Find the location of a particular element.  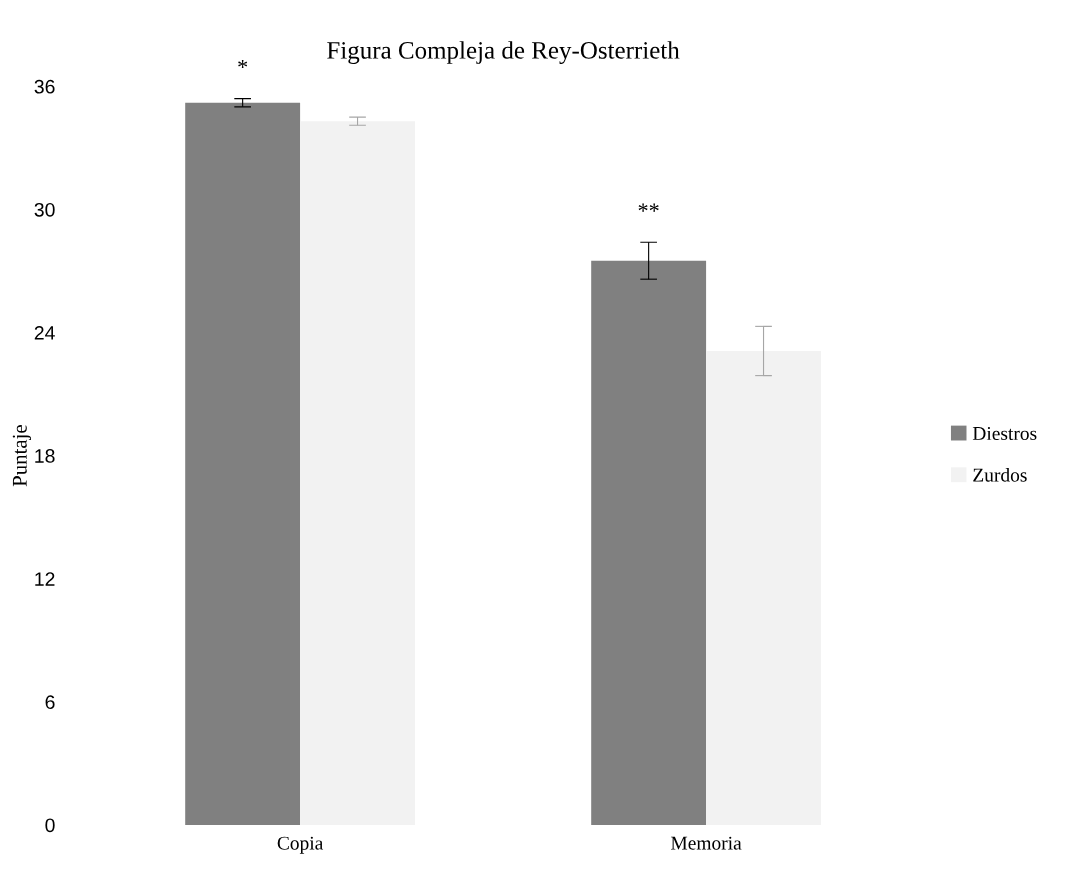

y-tick-label: 6 is located at coordinates (50, 702).